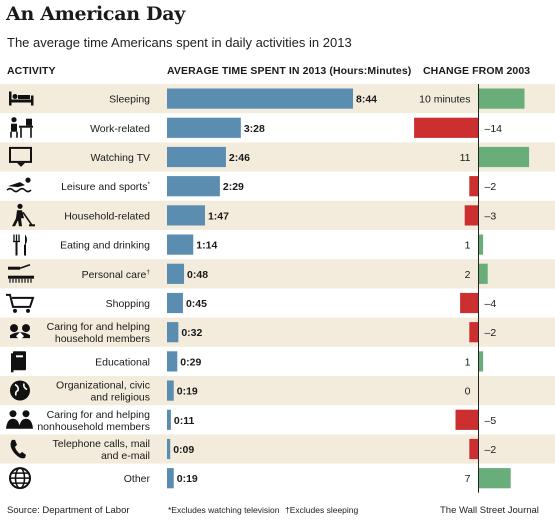  What do you see at coordinates (122, 362) in the screenshot?
I see `activity-label-educational: Educational` at bounding box center [122, 362].